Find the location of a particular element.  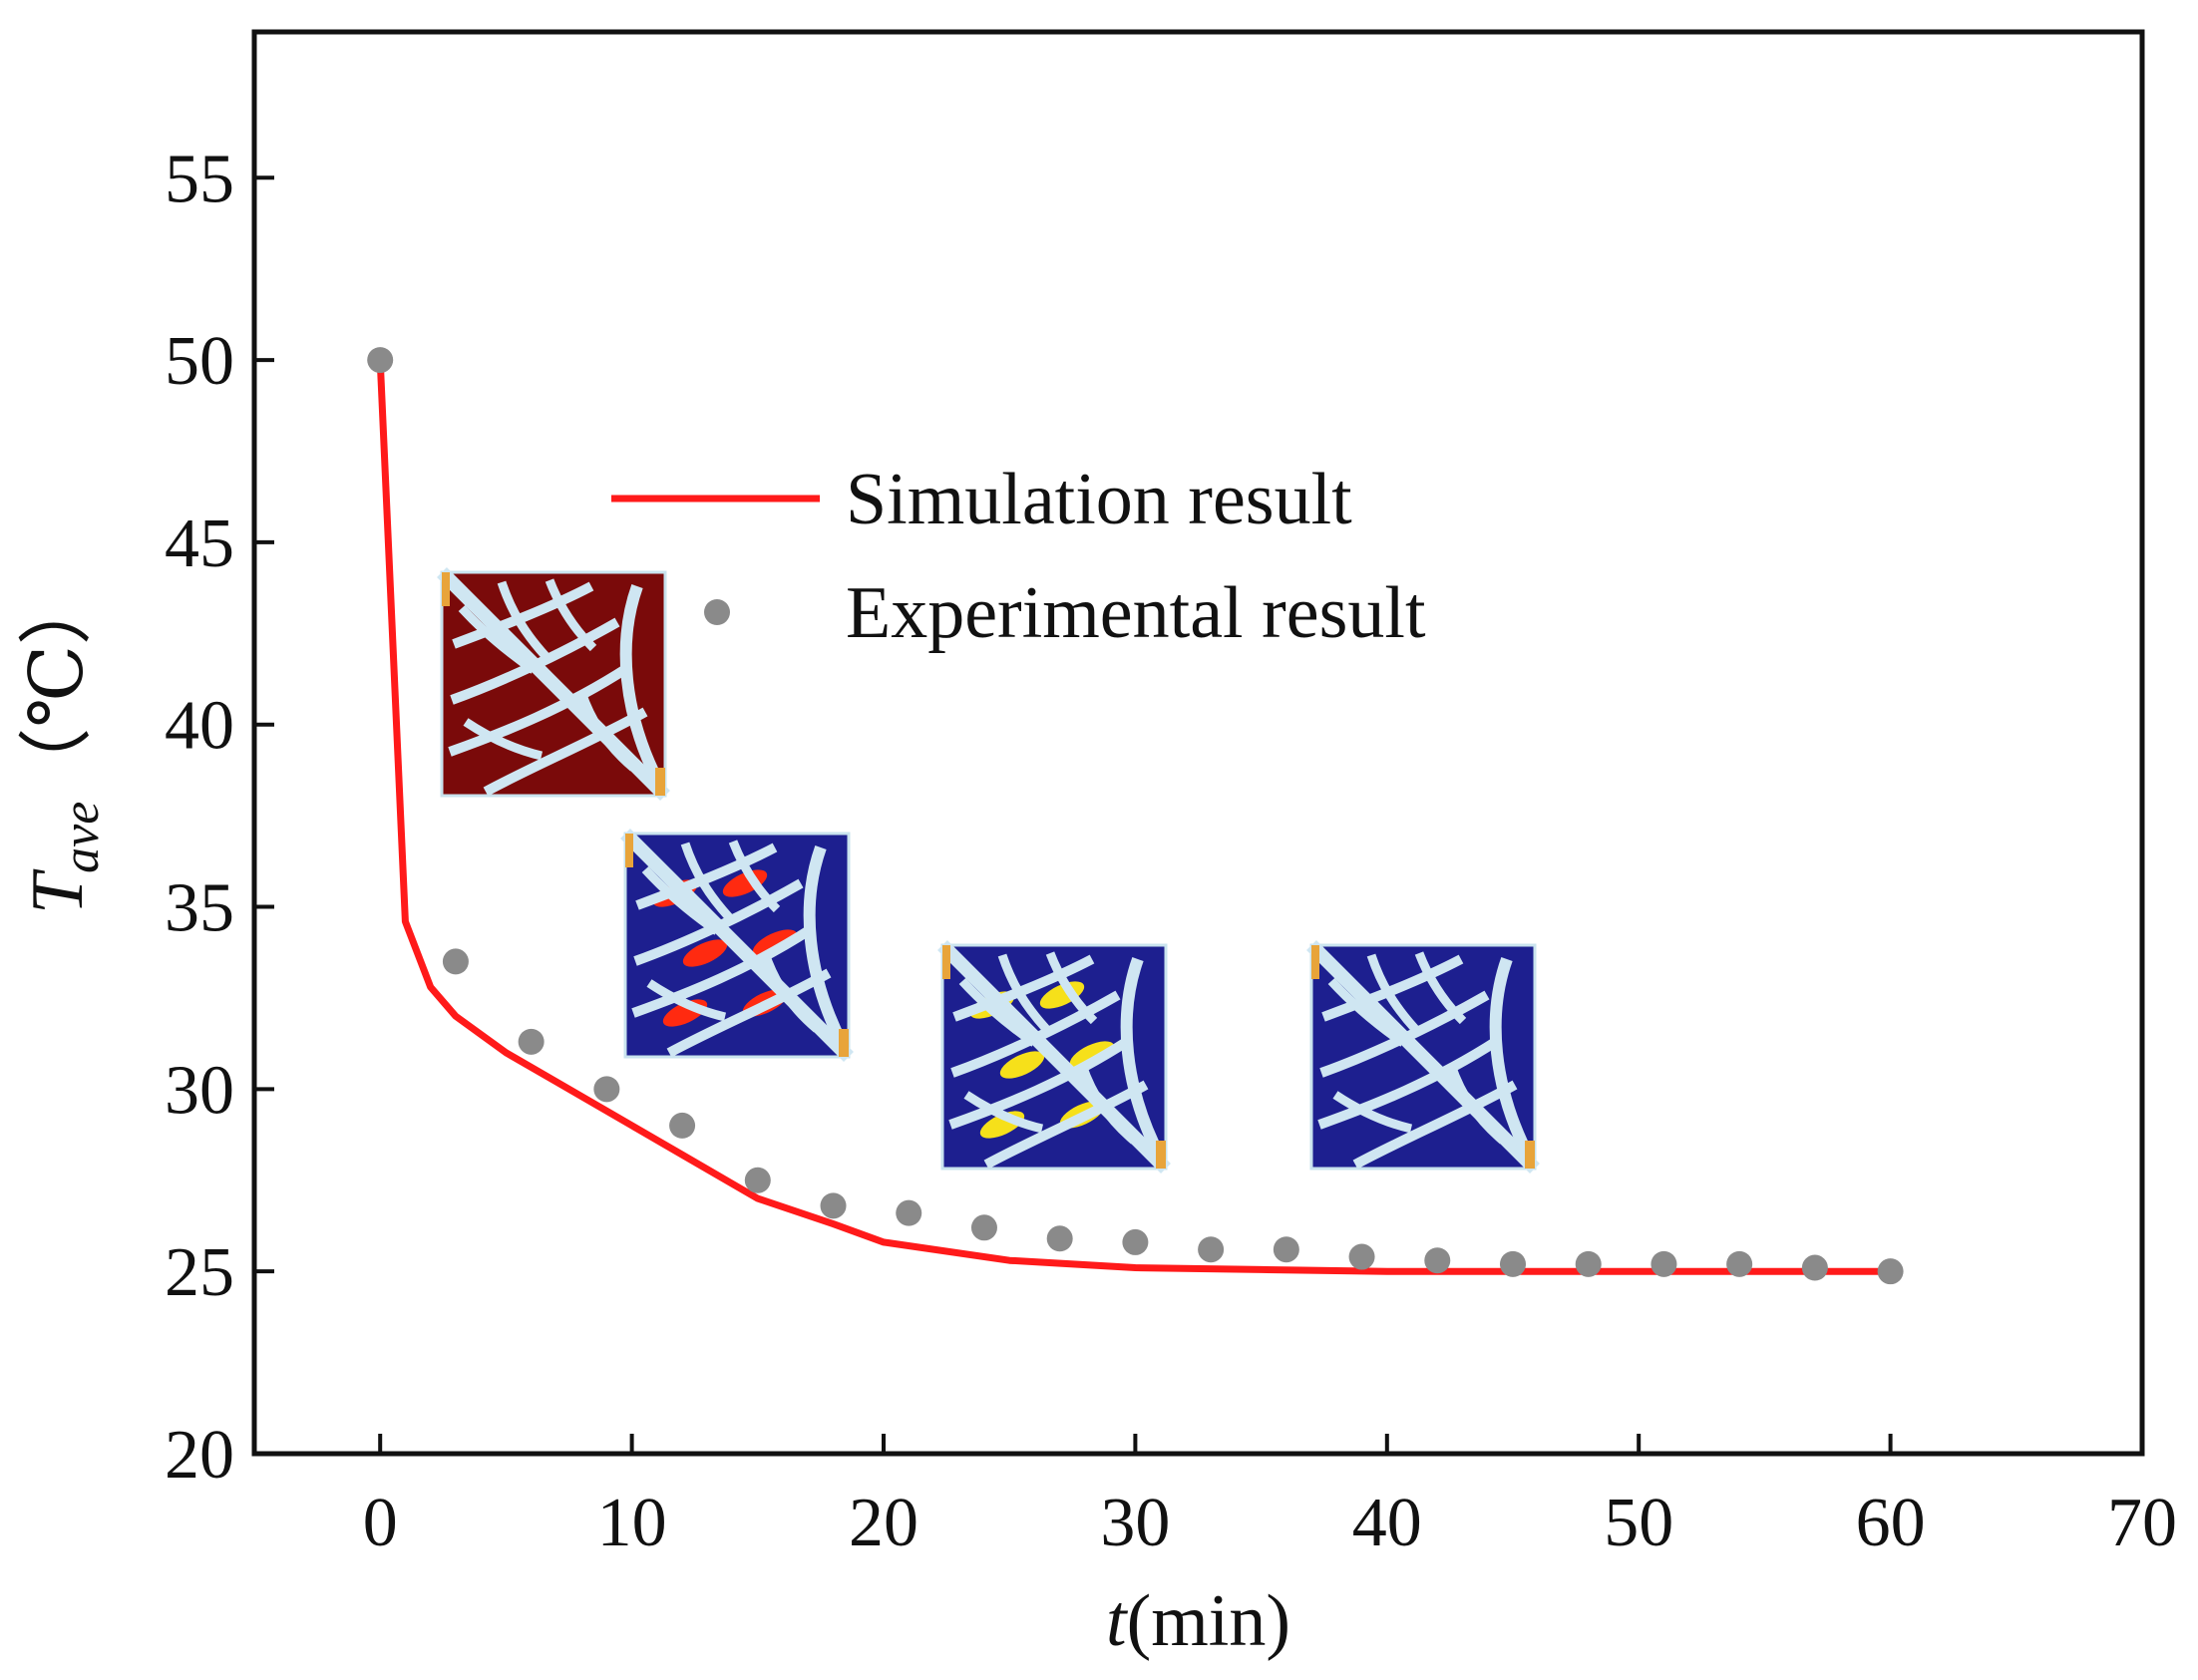

y-axis-title-subscript: ave is located at coordinates (81, 837).